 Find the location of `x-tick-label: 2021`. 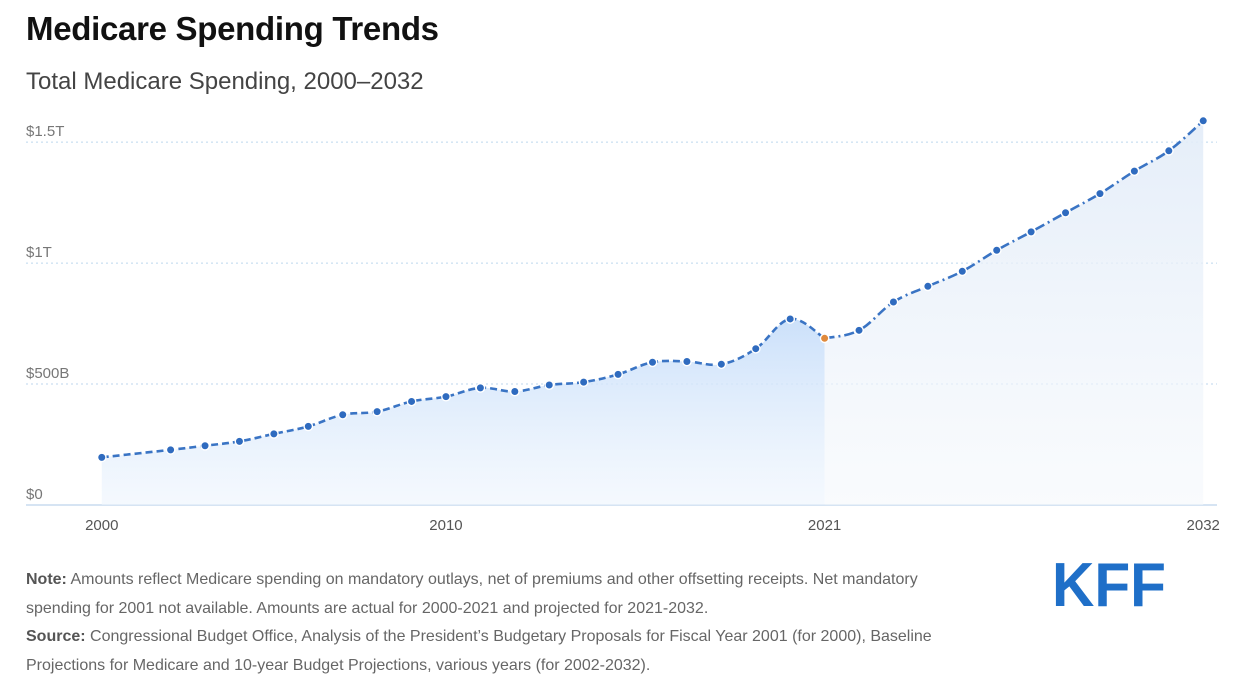

x-tick-label: 2021 is located at coordinates (824, 525).